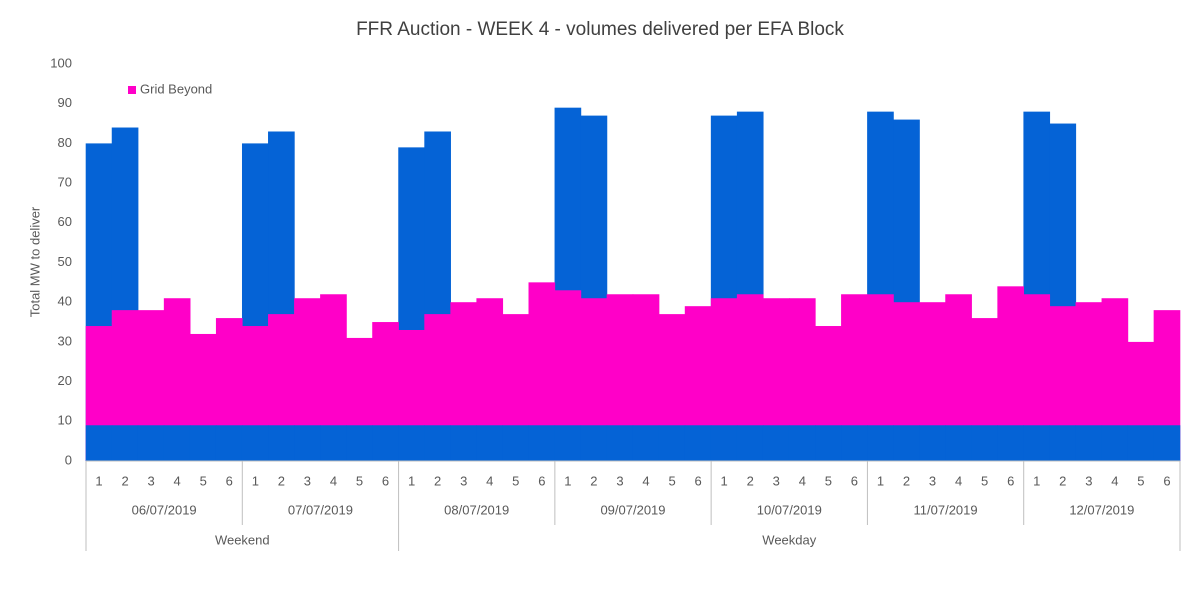 This screenshot has width=1200, height=600. I want to click on y-tick-label: 60, so click(65, 221).